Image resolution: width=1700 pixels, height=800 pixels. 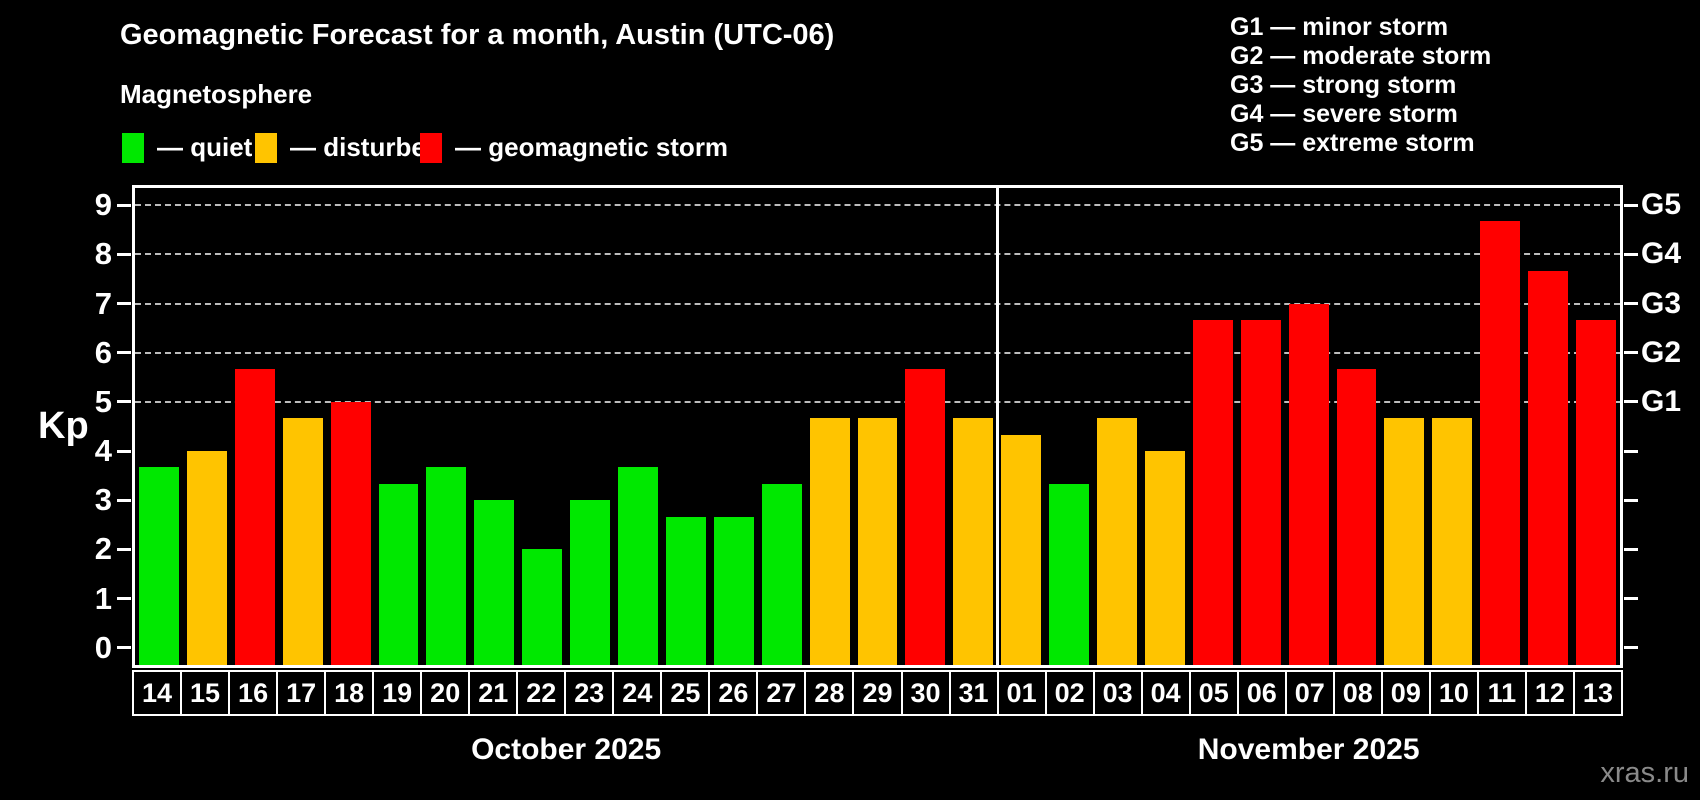 I want to click on legend-item-quiet: — quiet, so click(x=187, y=147).